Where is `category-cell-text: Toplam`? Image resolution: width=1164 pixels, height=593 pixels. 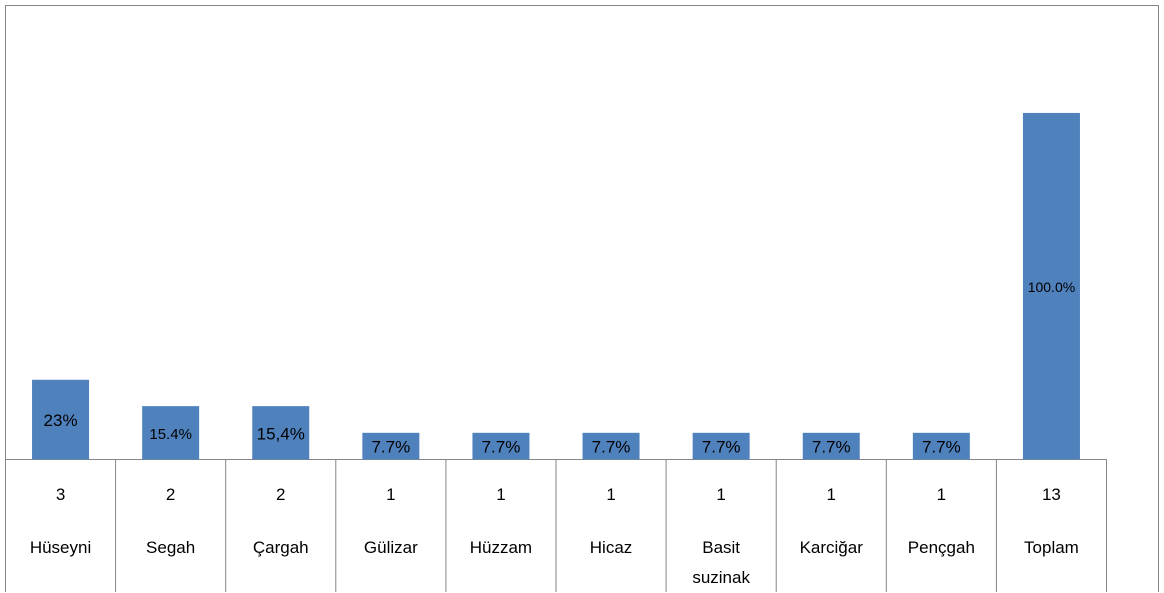 category-cell-text: Toplam is located at coordinates (1051, 547).